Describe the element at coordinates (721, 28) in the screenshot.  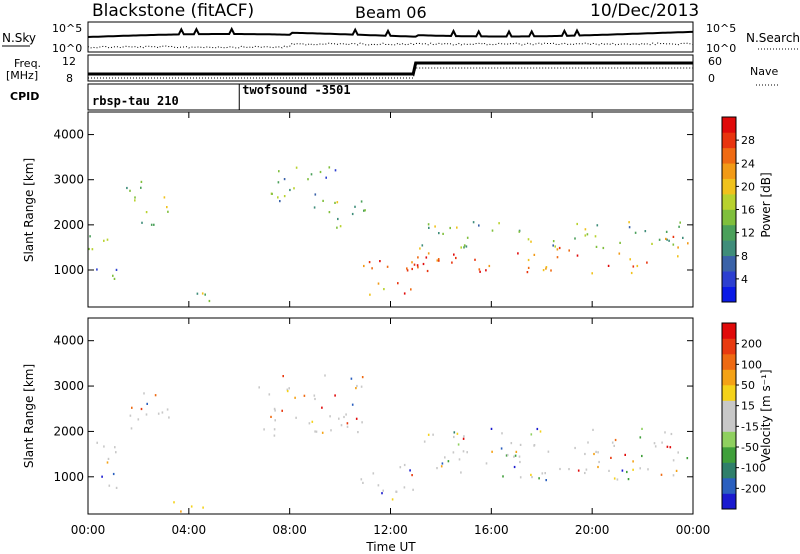
I see `nsearch-tick-top: 10^5` at that location.